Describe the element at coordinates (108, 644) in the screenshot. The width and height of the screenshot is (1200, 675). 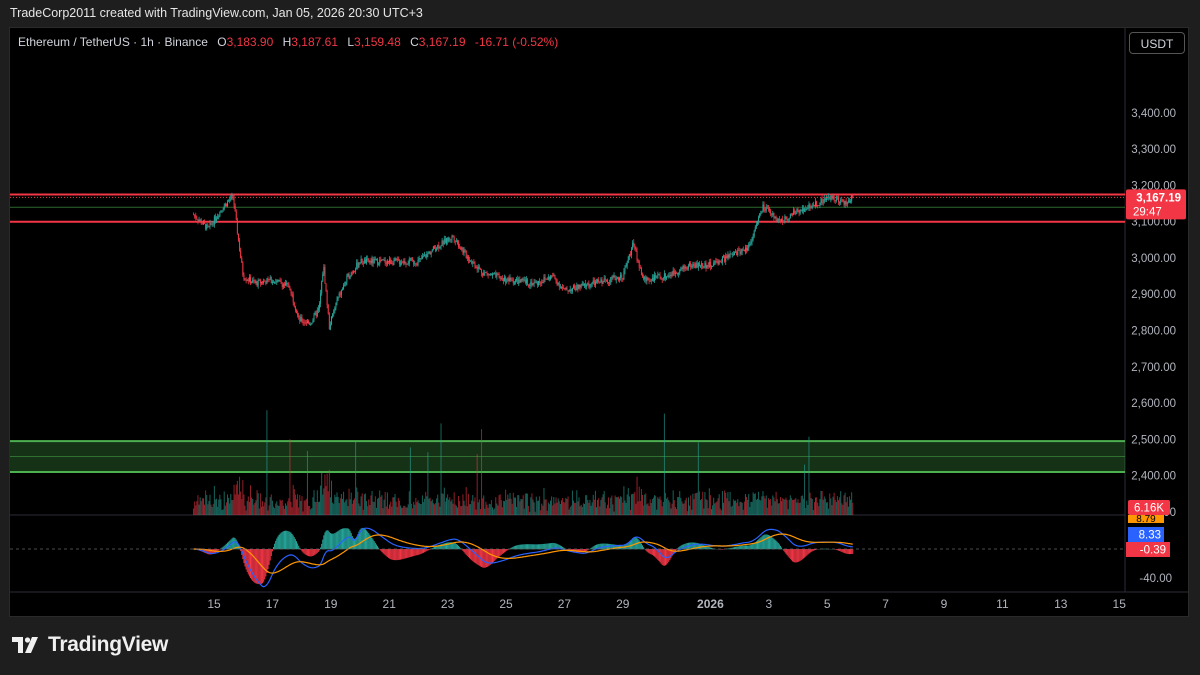
I see `tradingview-brand: TradingView` at that location.